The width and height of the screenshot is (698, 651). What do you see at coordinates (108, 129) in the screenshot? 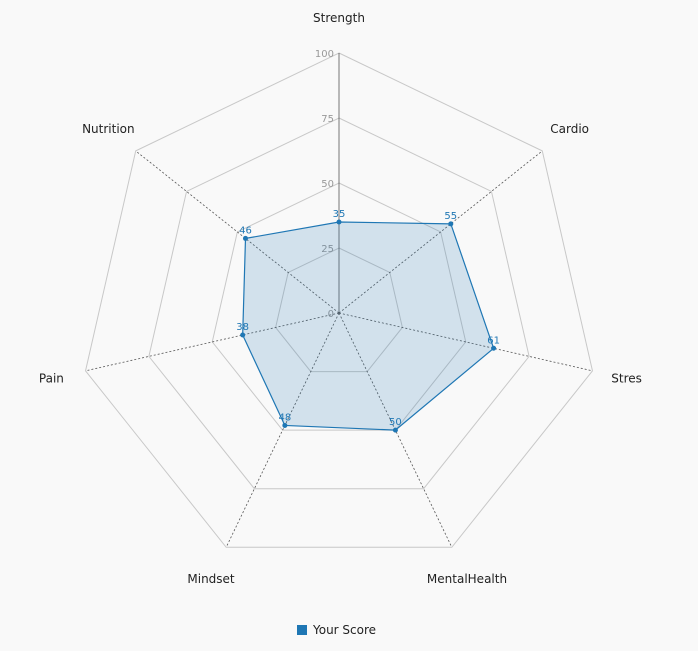
I see `axis-label: Nutrition` at bounding box center [108, 129].